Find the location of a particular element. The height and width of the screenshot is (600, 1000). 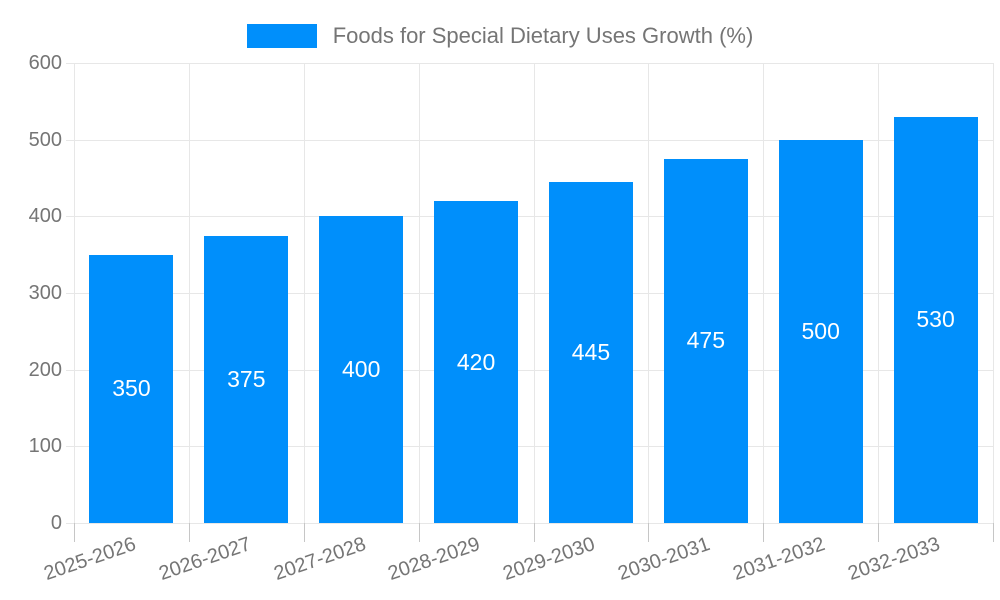

legend-swatch-icon is located at coordinates (281, 36).